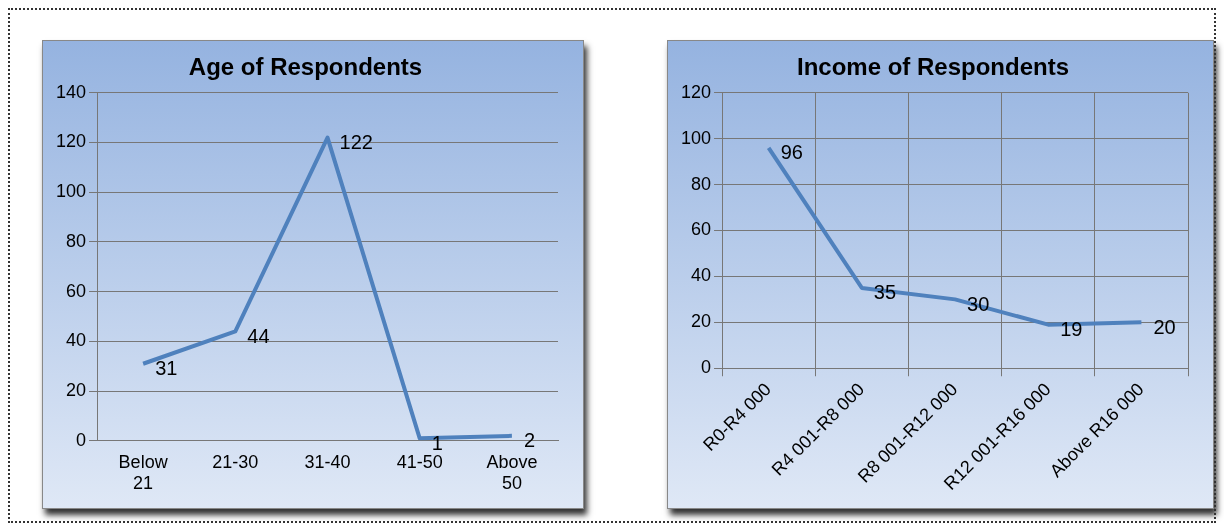  What do you see at coordinates (933, 67) in the screenshot?
I see `chart-title: Income of Respondents` at bounding box center [933, 67].